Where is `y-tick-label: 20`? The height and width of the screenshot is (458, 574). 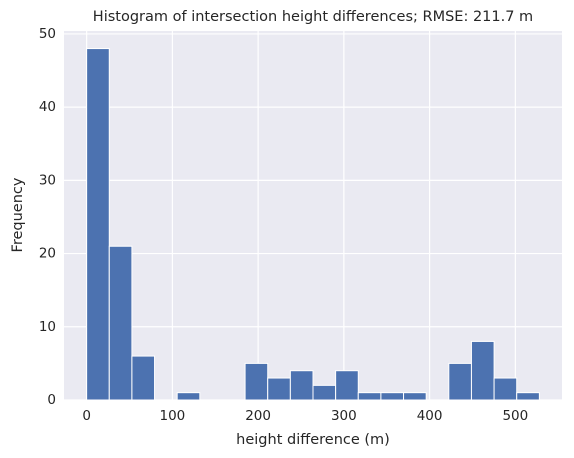
y-tick-label: 20 is located at coordinates (47, 254).